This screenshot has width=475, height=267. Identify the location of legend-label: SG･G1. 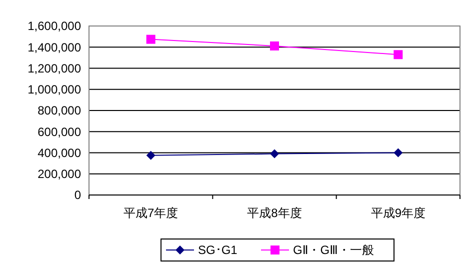
(218, 250).